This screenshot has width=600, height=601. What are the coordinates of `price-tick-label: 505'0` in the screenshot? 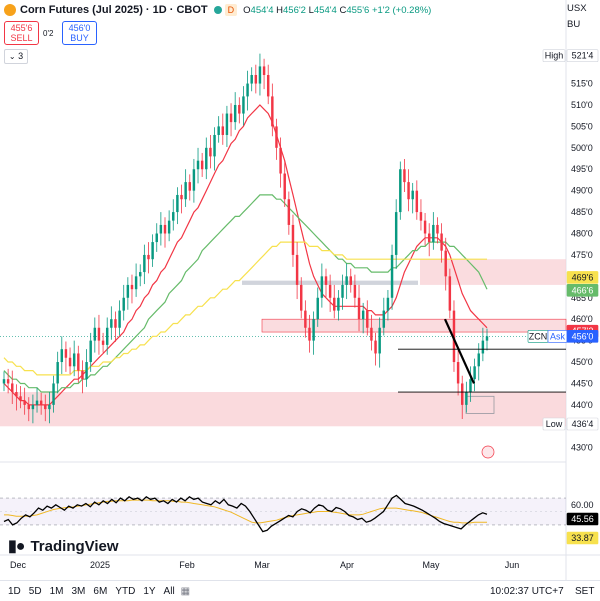 It's located at (582, 126).